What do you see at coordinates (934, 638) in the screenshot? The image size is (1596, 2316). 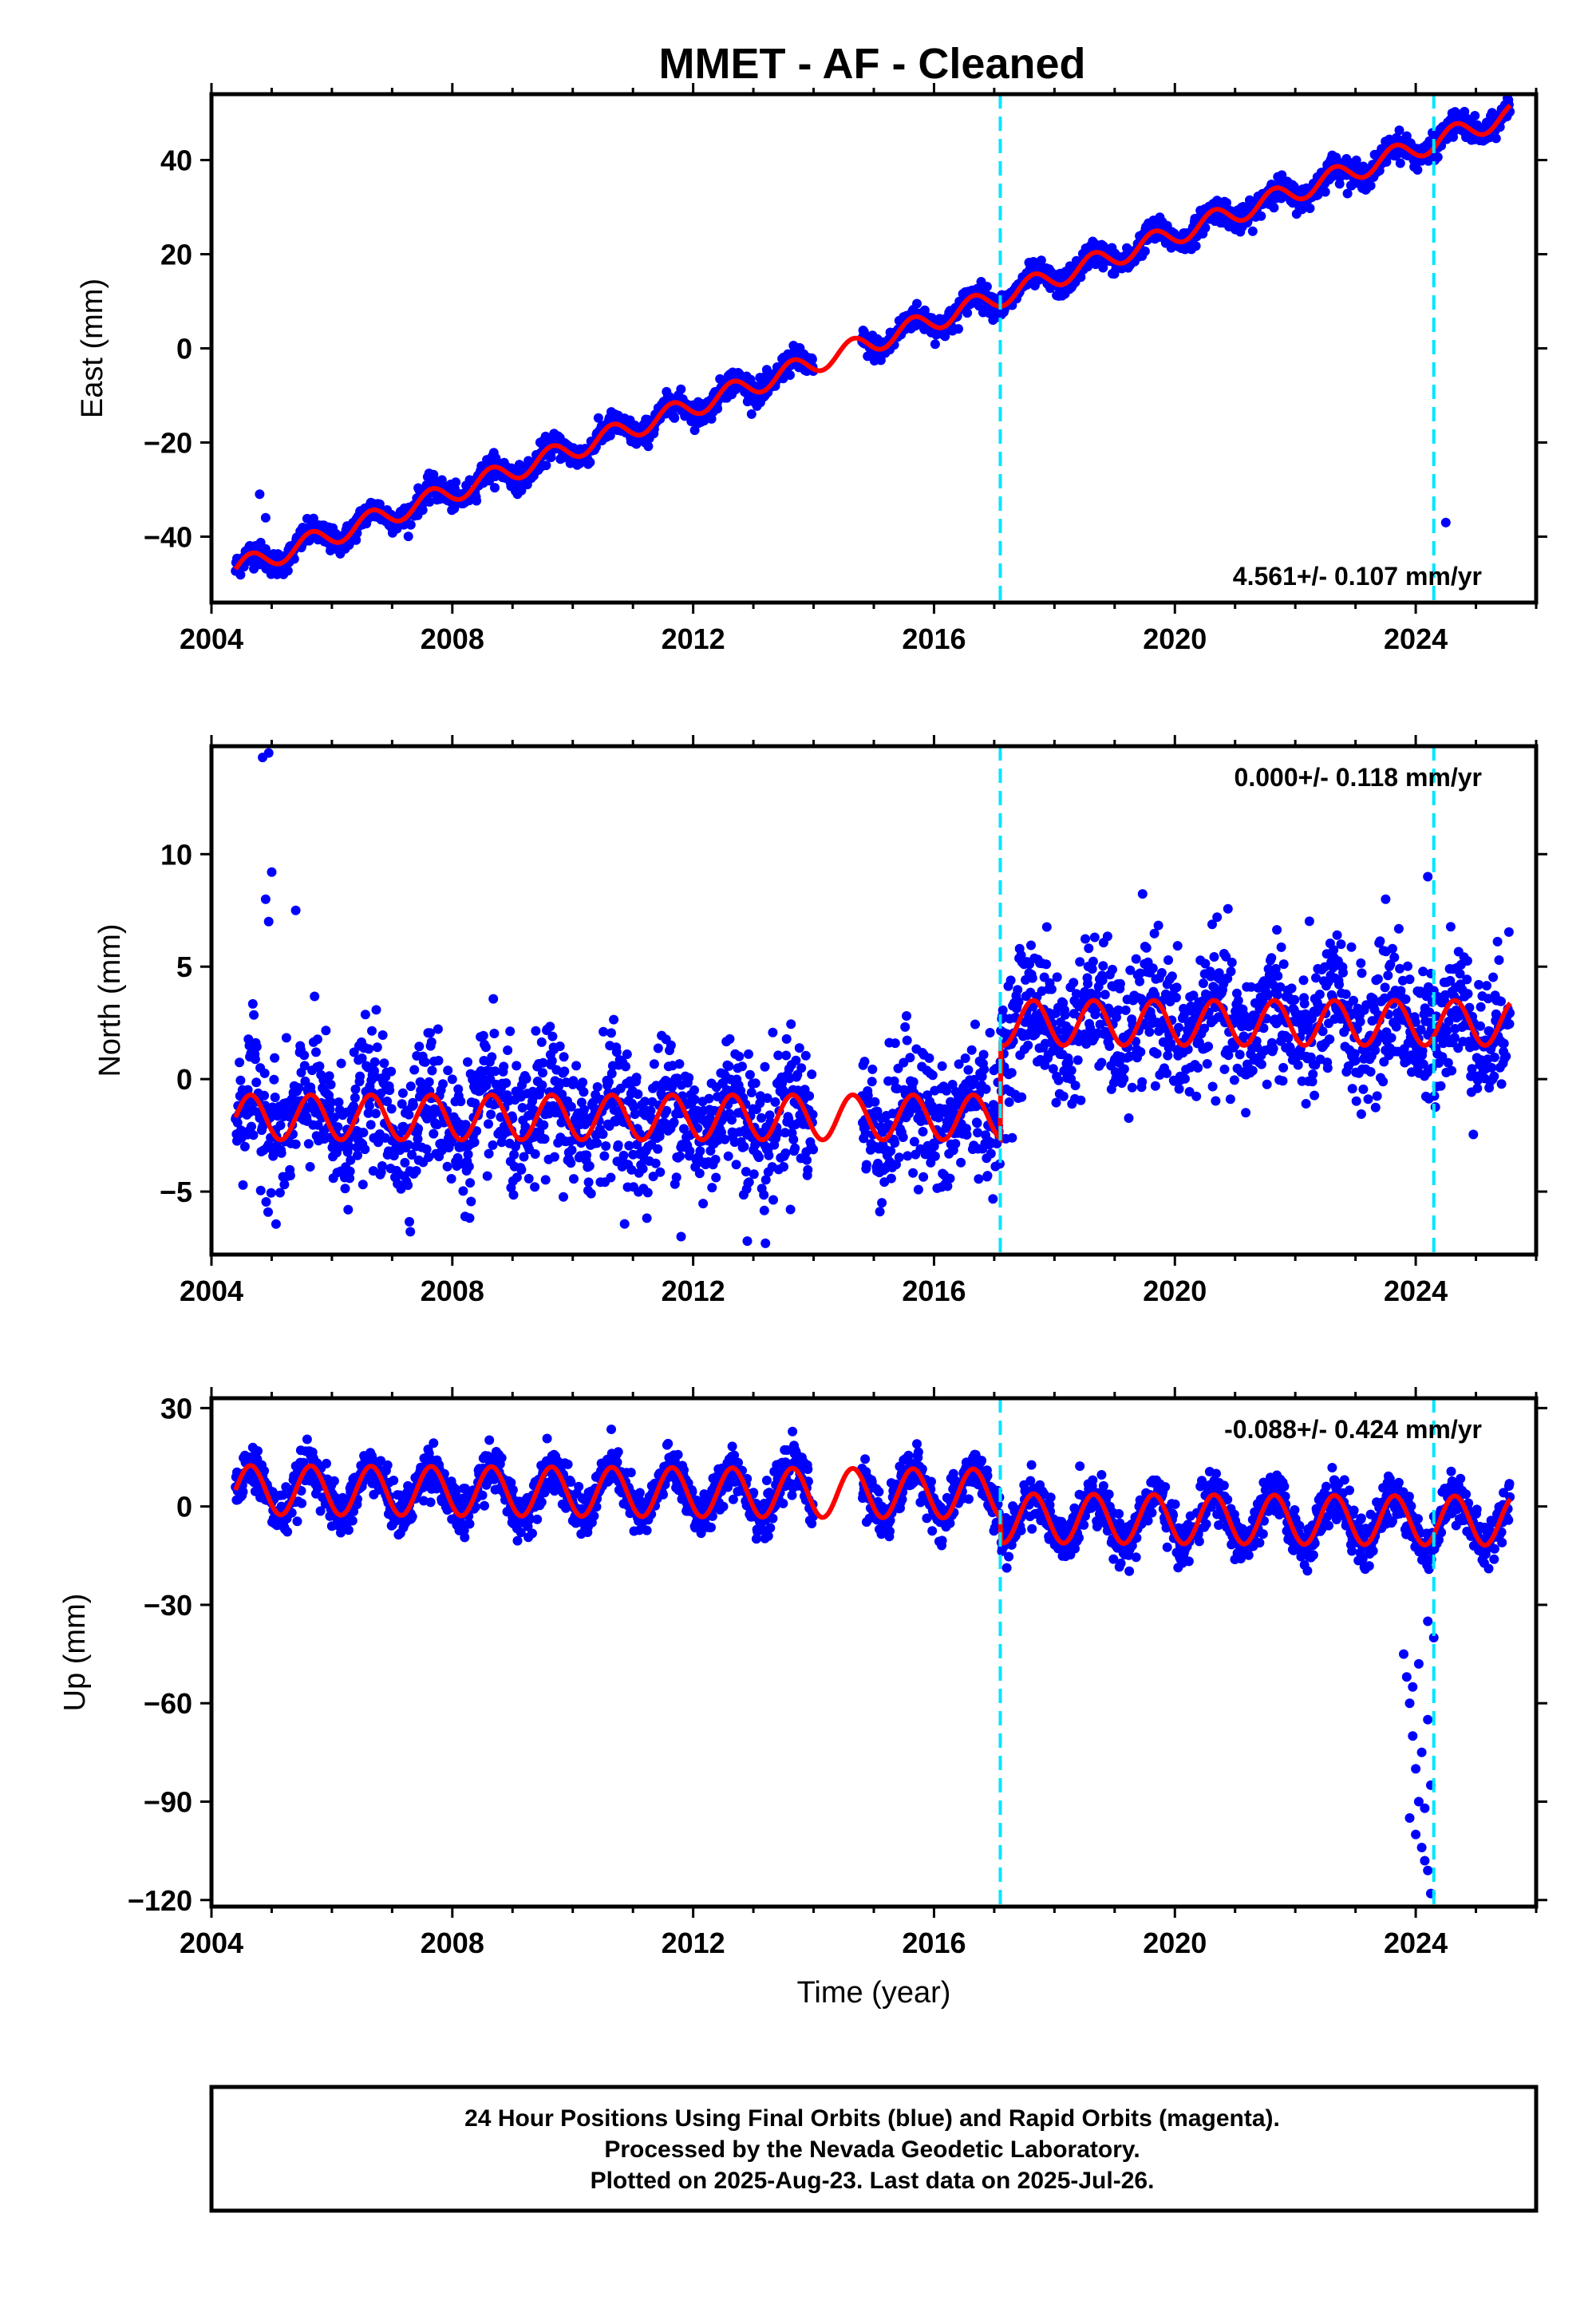 I see `x-tick-label: 2016` at bounding box center [934, 638].